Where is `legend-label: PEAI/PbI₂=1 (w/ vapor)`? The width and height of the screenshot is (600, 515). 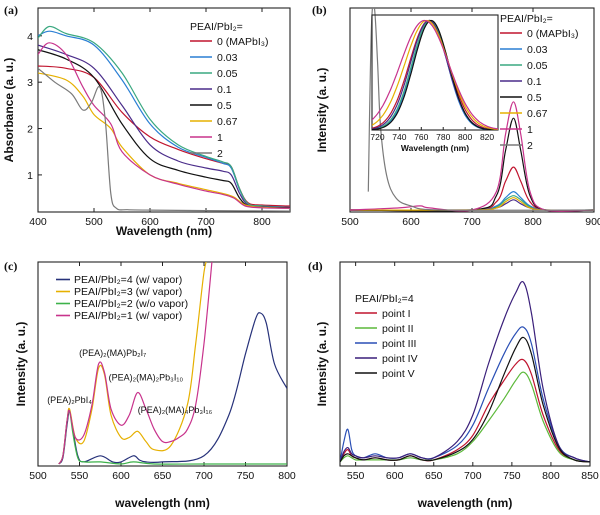 legend-label: PEAI/PbI₂=1 (w/ vapor) is located at coordinates (128, 316).